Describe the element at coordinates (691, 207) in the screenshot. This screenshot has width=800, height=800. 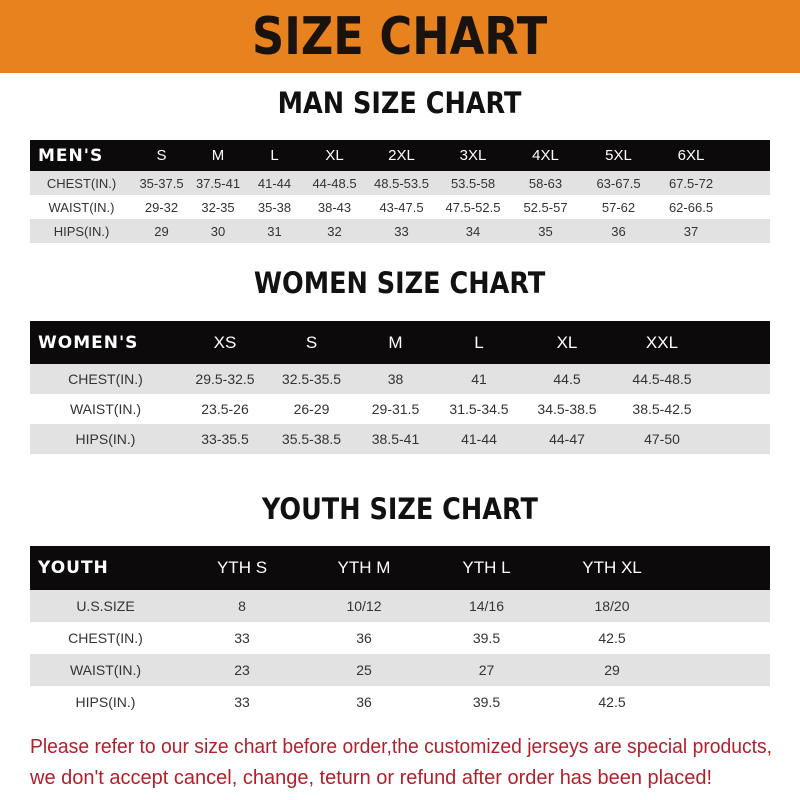
I see `table-cell: 62-66.5` at that location.